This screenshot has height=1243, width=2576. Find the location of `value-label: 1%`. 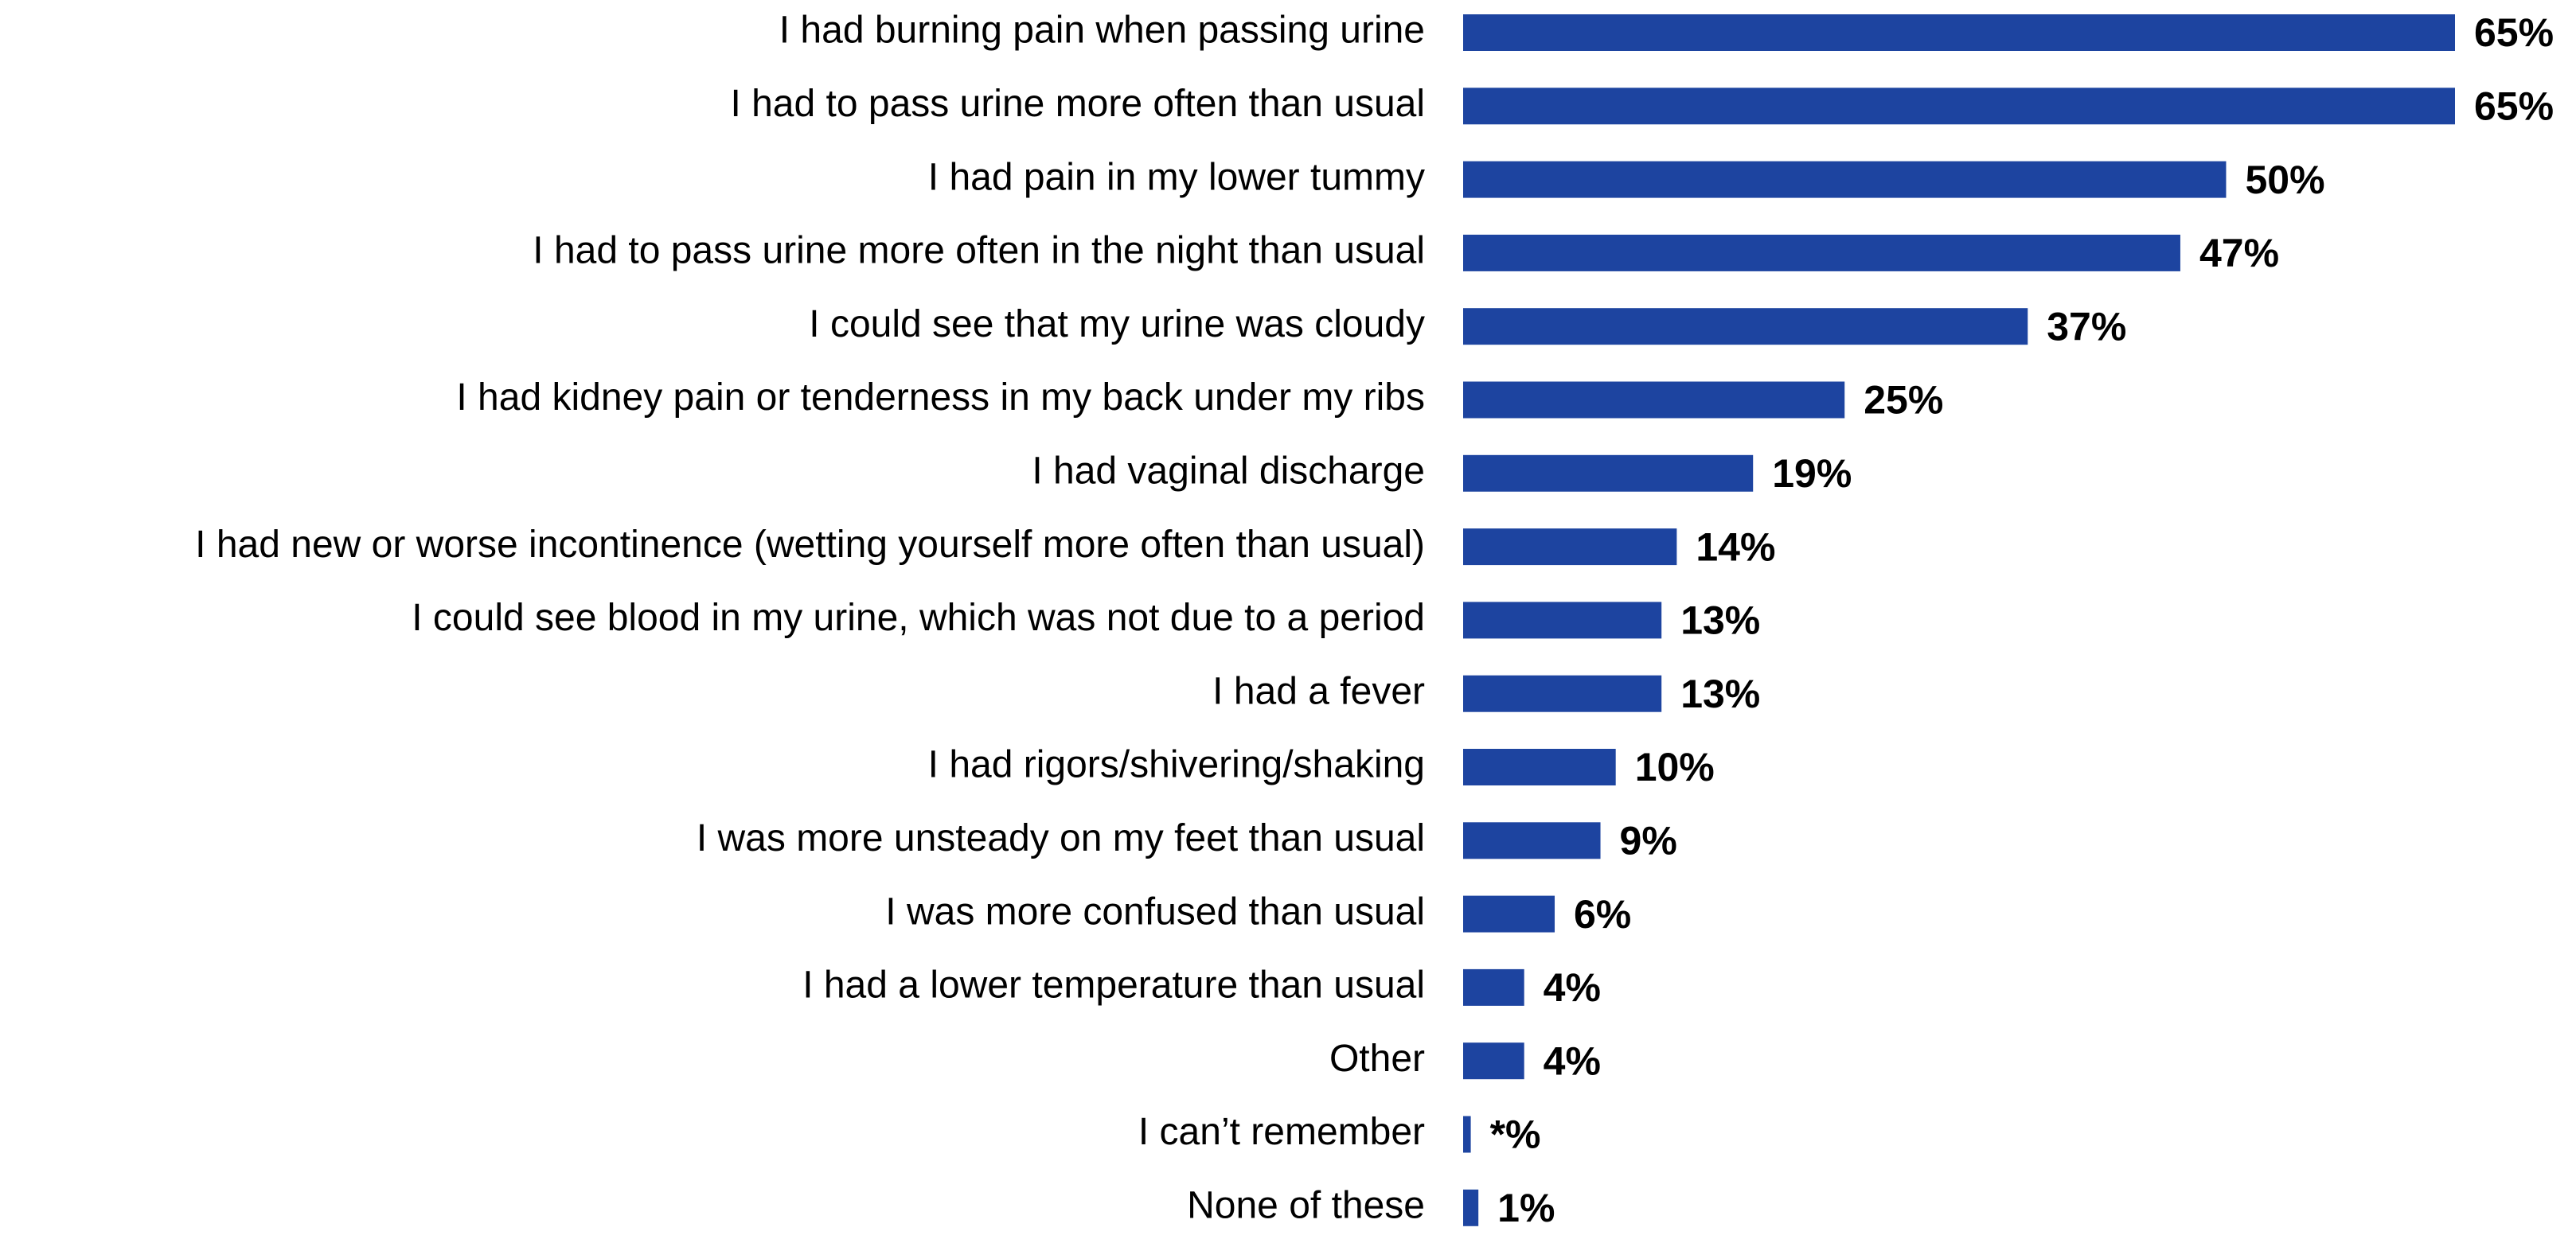

value-label: 1% is located at coordinates (1526, 1208).